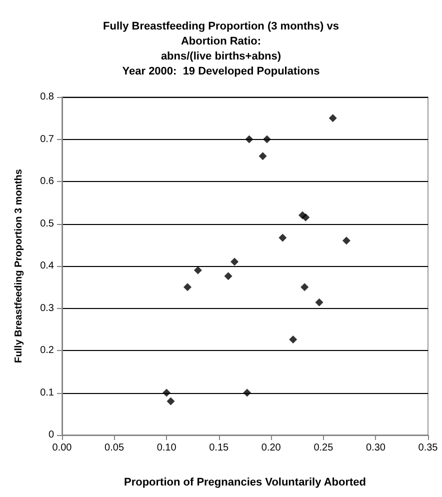  What do you see at coordinates (324, 448) in the screenshot?
I see `x-tick-label: 0.25` at bounding box center [324, 448].